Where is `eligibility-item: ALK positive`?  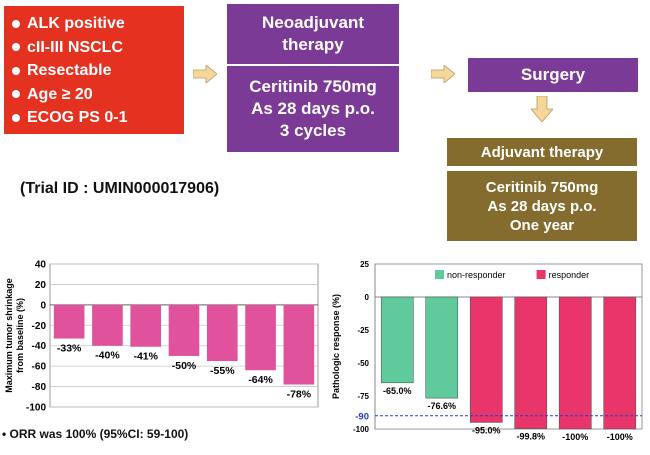
eligibility-item: ALK positive is located at coordinates (94, 24).